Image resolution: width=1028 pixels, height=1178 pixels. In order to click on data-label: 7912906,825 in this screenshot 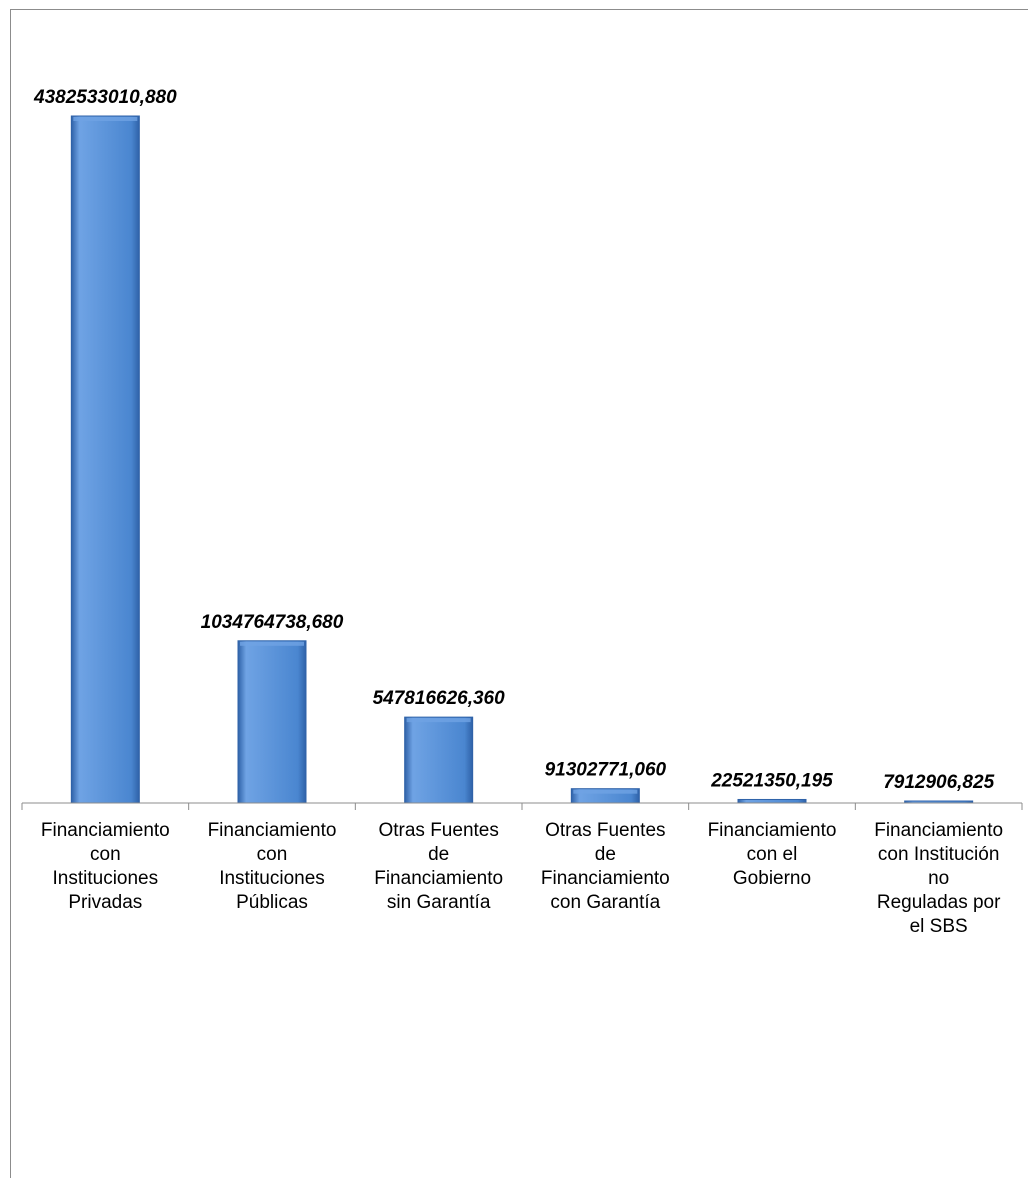, I will do `click(938, 782)`.